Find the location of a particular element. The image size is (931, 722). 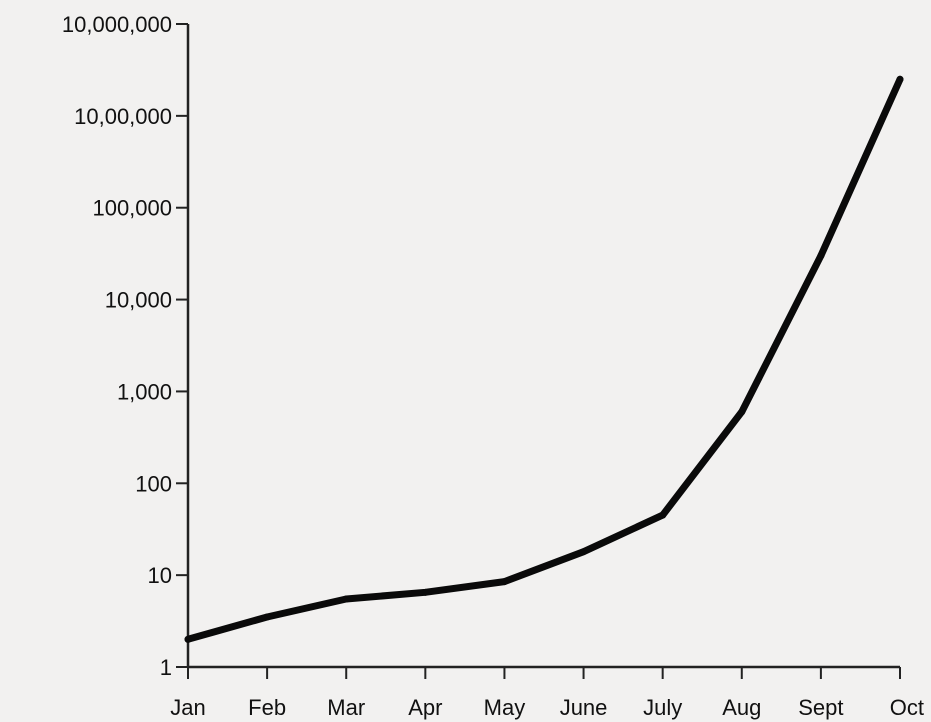

x-axis: Jan Feb Mar Apr May June July Aug Sept Oct is located at coordinates (547, 692).